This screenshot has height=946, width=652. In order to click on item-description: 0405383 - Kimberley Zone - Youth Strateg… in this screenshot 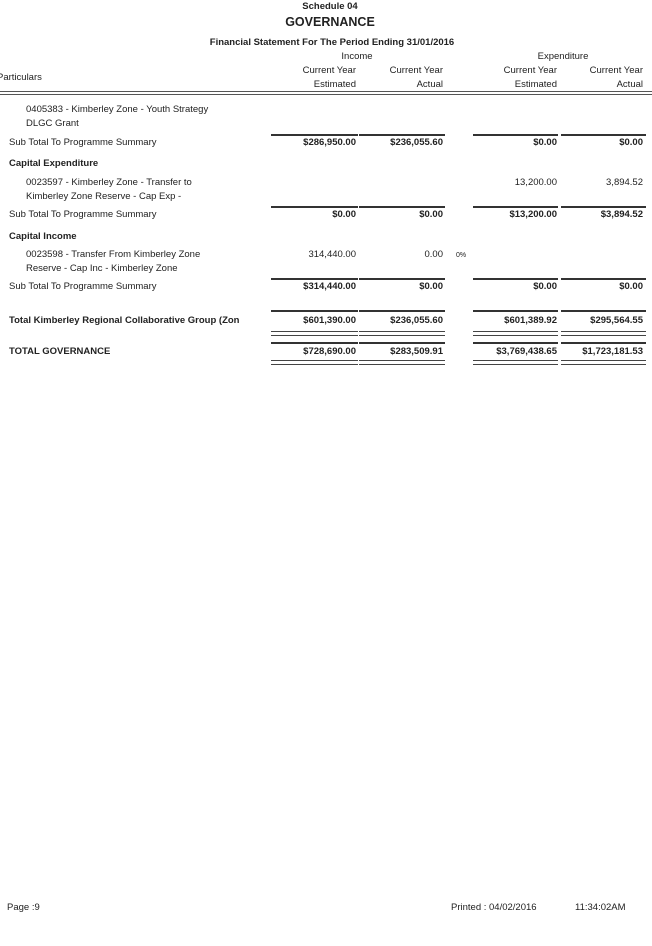, I will do `click(117, 109)`.